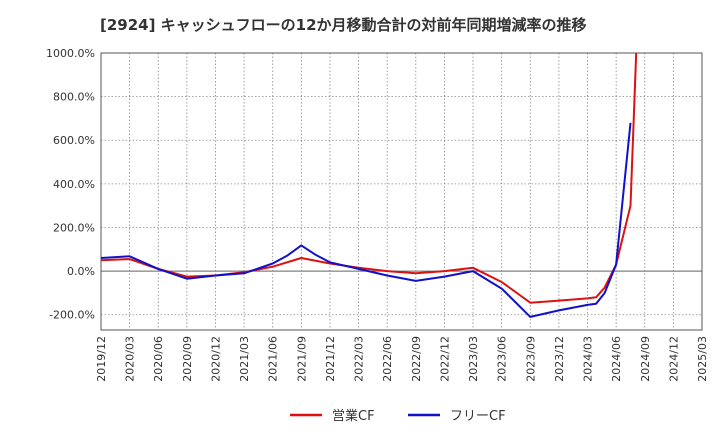  Describe the element at coordinates (416, 359) in the screenshot. I see `x-tick-label: 2022/09` at that location.